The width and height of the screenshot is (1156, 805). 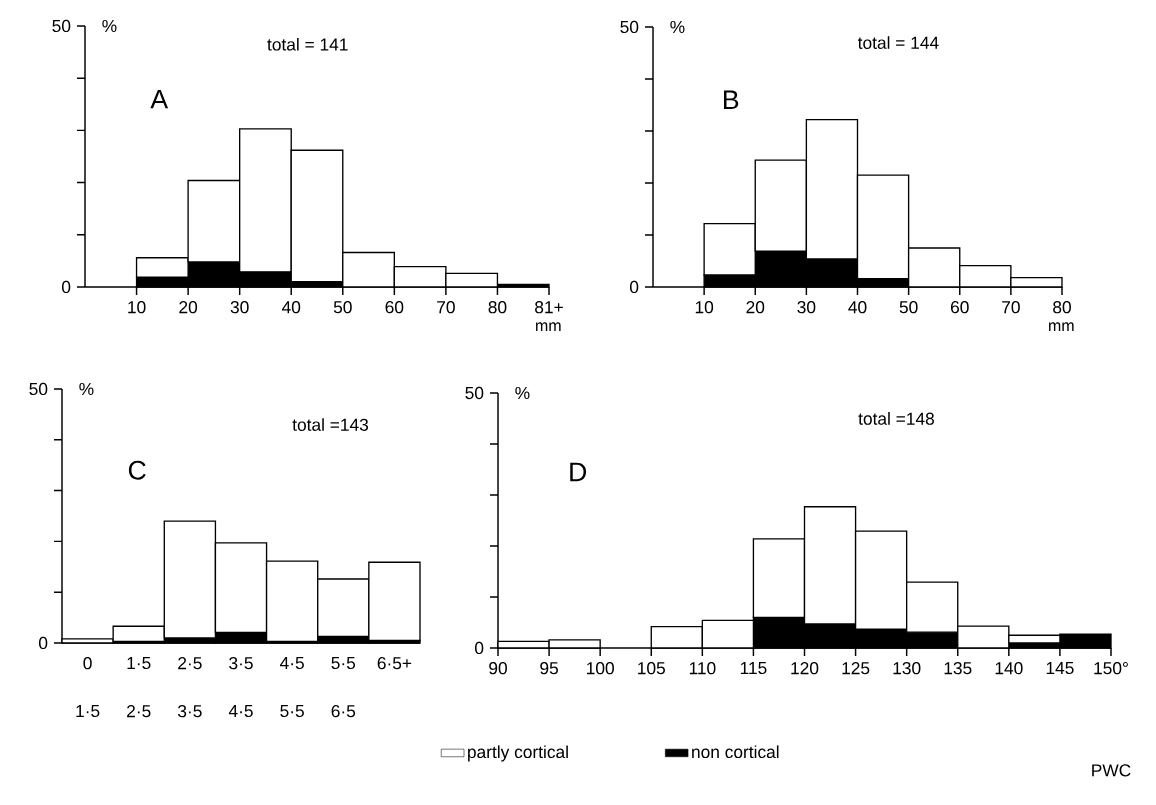 What do you see at coordinates (240, 711) in the screenshot?
I see `text: 4·5` at bounding box center [240, 711].